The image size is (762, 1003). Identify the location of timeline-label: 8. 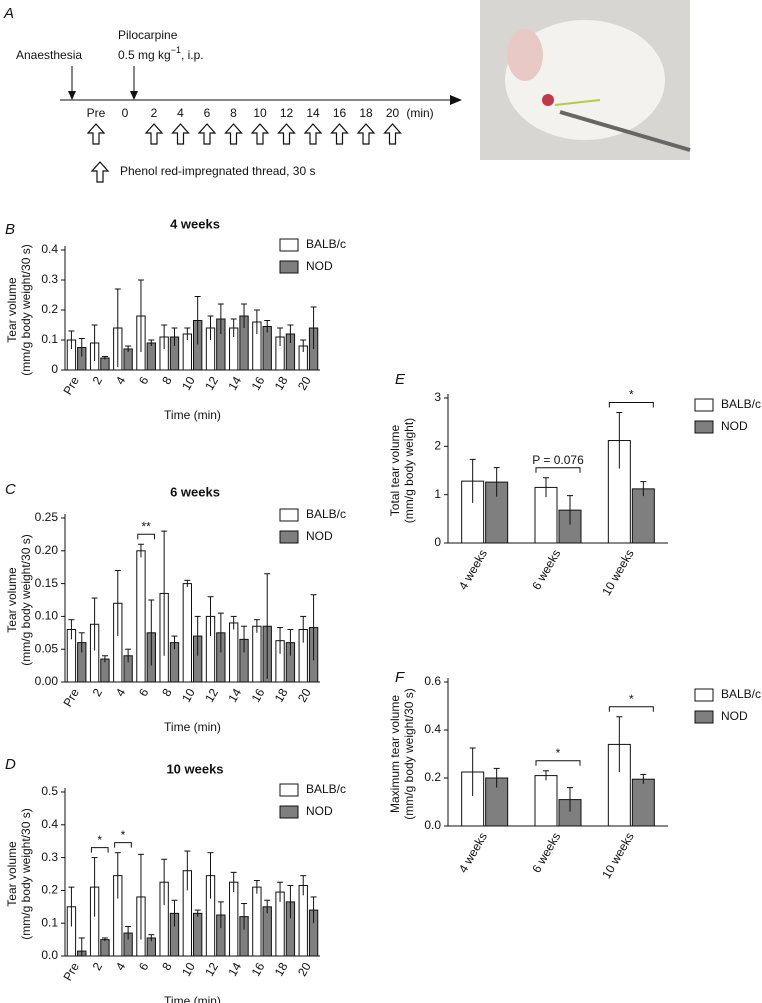
(233, 113).